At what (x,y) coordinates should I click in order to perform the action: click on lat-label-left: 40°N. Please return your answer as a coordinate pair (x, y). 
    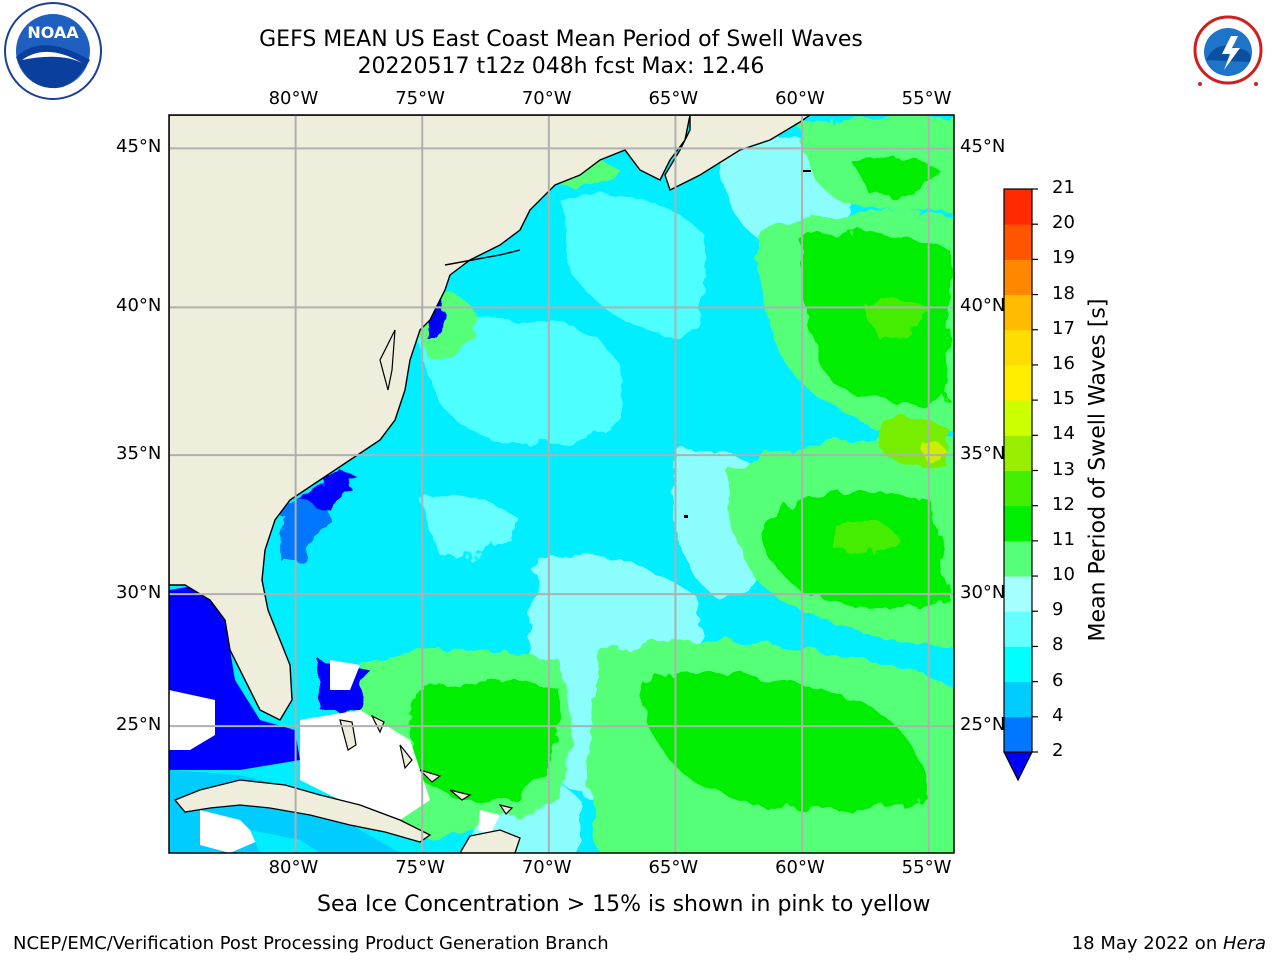
    Looking at the image, I should click on (139, 306).